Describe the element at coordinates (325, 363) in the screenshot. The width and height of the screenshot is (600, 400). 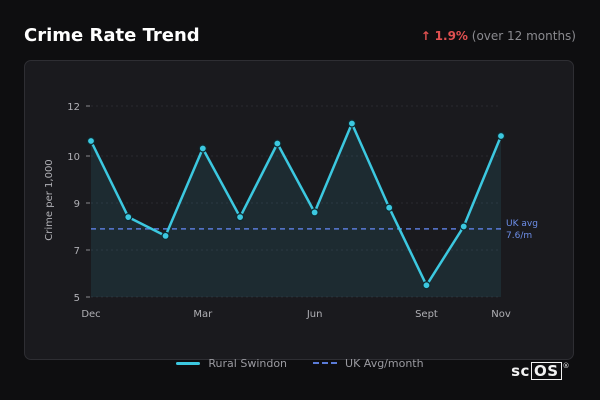
I see `legend-dashed-line-icon` at that location.